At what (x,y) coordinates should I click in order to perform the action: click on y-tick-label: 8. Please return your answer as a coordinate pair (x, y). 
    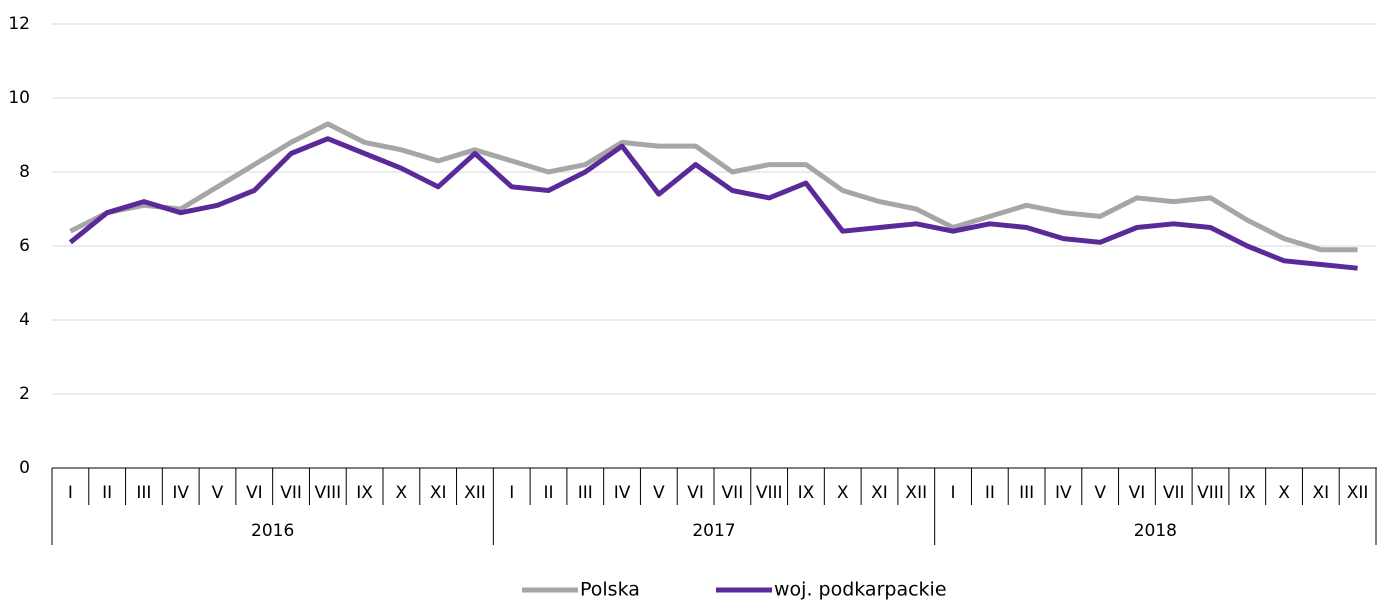
    Looking at the image, I should click on (24, 172).